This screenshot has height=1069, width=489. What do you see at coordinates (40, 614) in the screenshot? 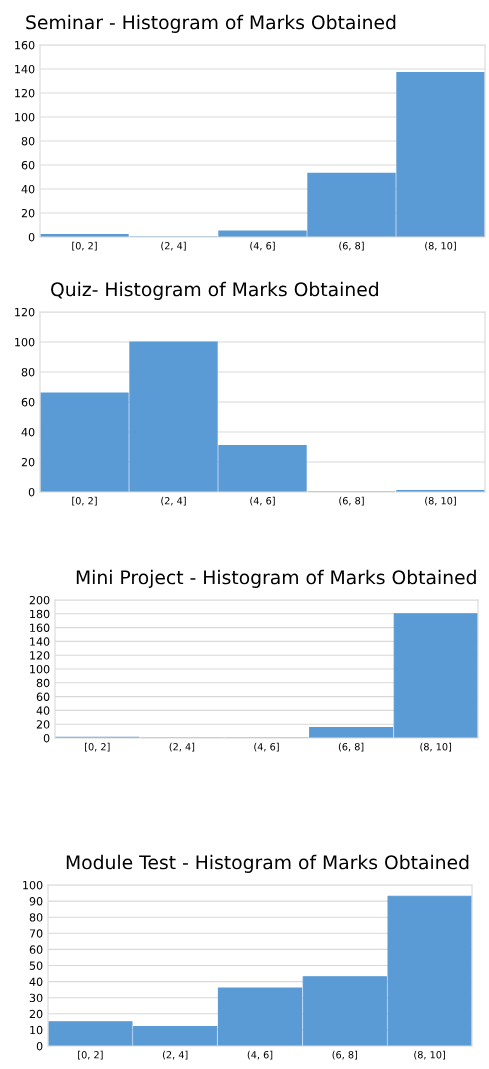
I see `y-tick-label: 180` at bounding box center [40, 614].